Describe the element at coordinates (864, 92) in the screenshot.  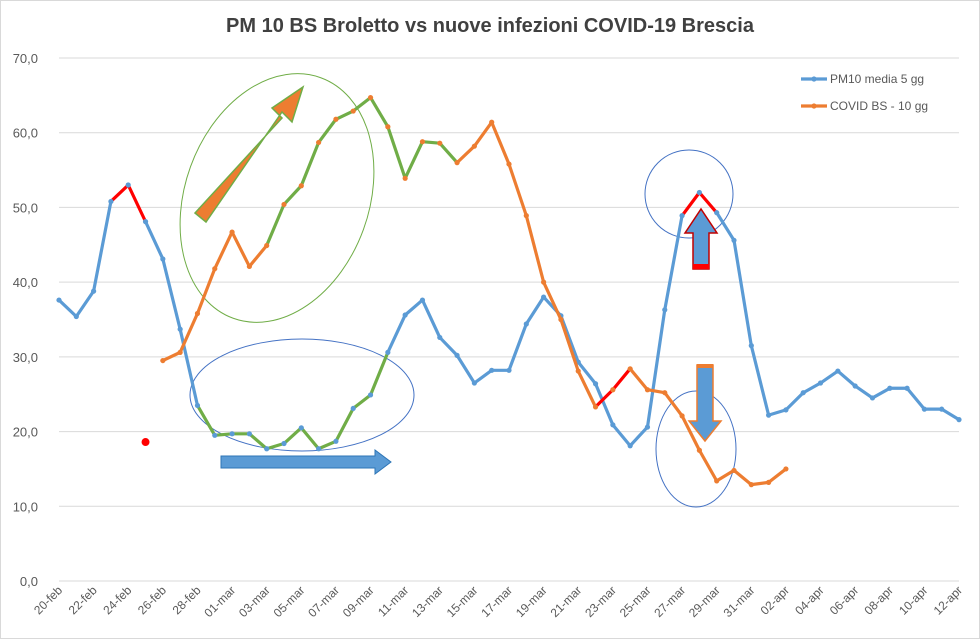
I see `legend: PM10 media 5 gg COVID BS - 10 gg` at that location.